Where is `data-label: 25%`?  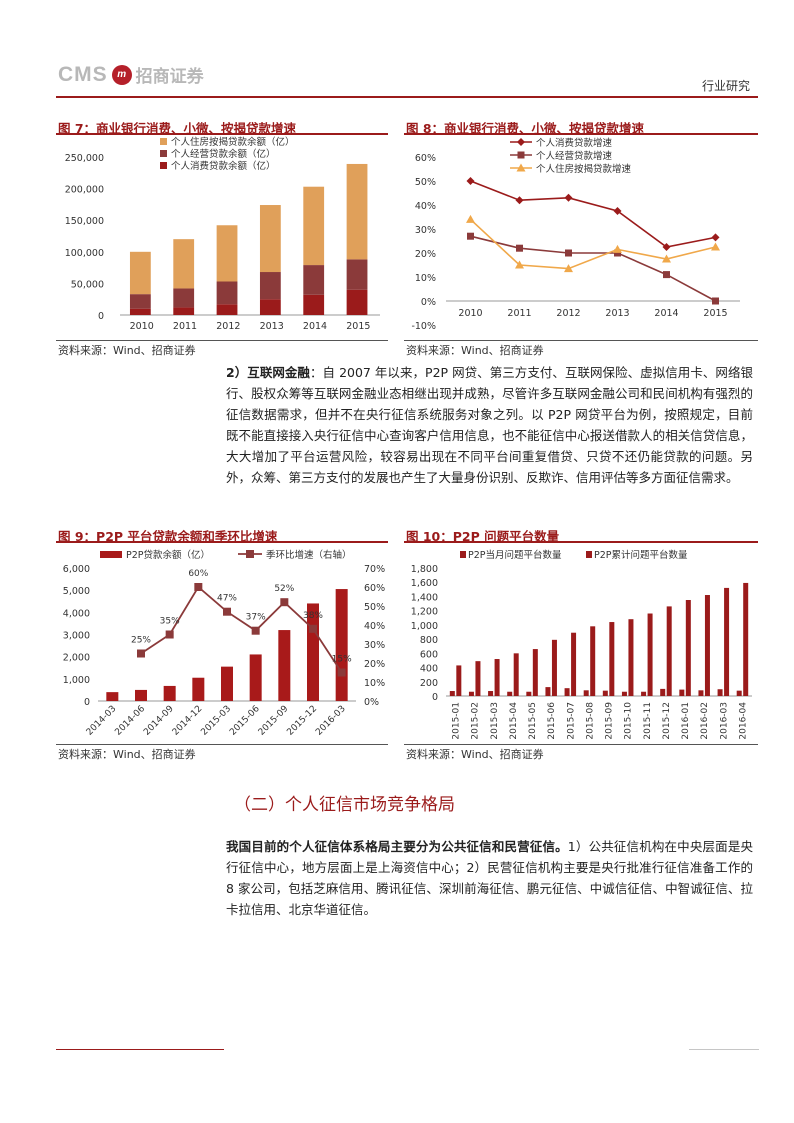 data-label: 25% is located at coordinates (141, 641).